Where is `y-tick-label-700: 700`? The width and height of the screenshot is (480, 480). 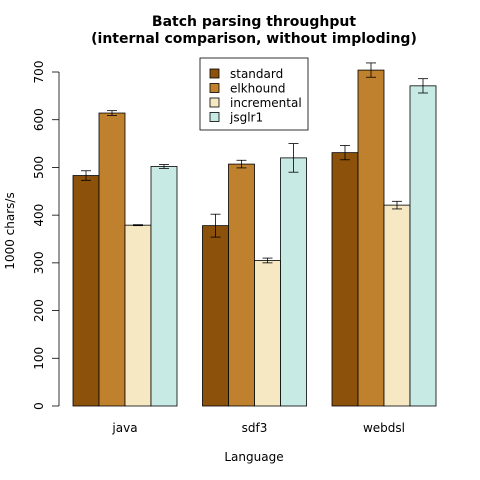 y-tick-label-700: 700 is located at coordinates (39, 72).